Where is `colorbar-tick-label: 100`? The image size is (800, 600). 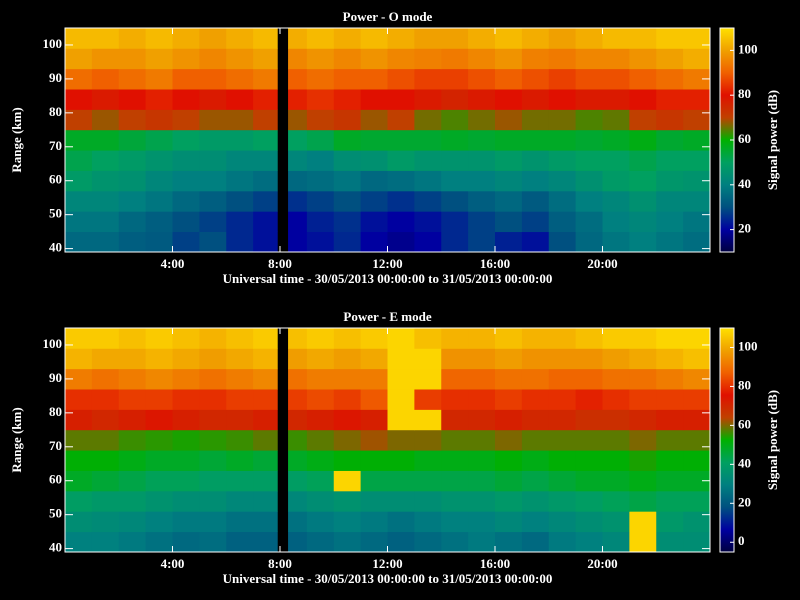
colorbar-tick-label: 100 is located at coordinates (748, 48).